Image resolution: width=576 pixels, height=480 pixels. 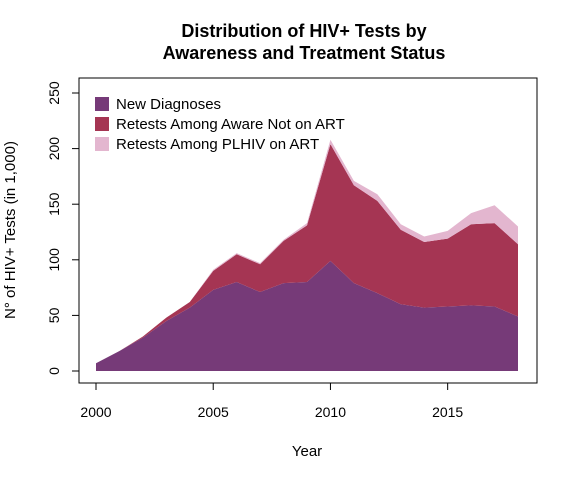 I want to click on legend-swatch-retests-among-plhiv-on-art, so click(x=102, y=144).